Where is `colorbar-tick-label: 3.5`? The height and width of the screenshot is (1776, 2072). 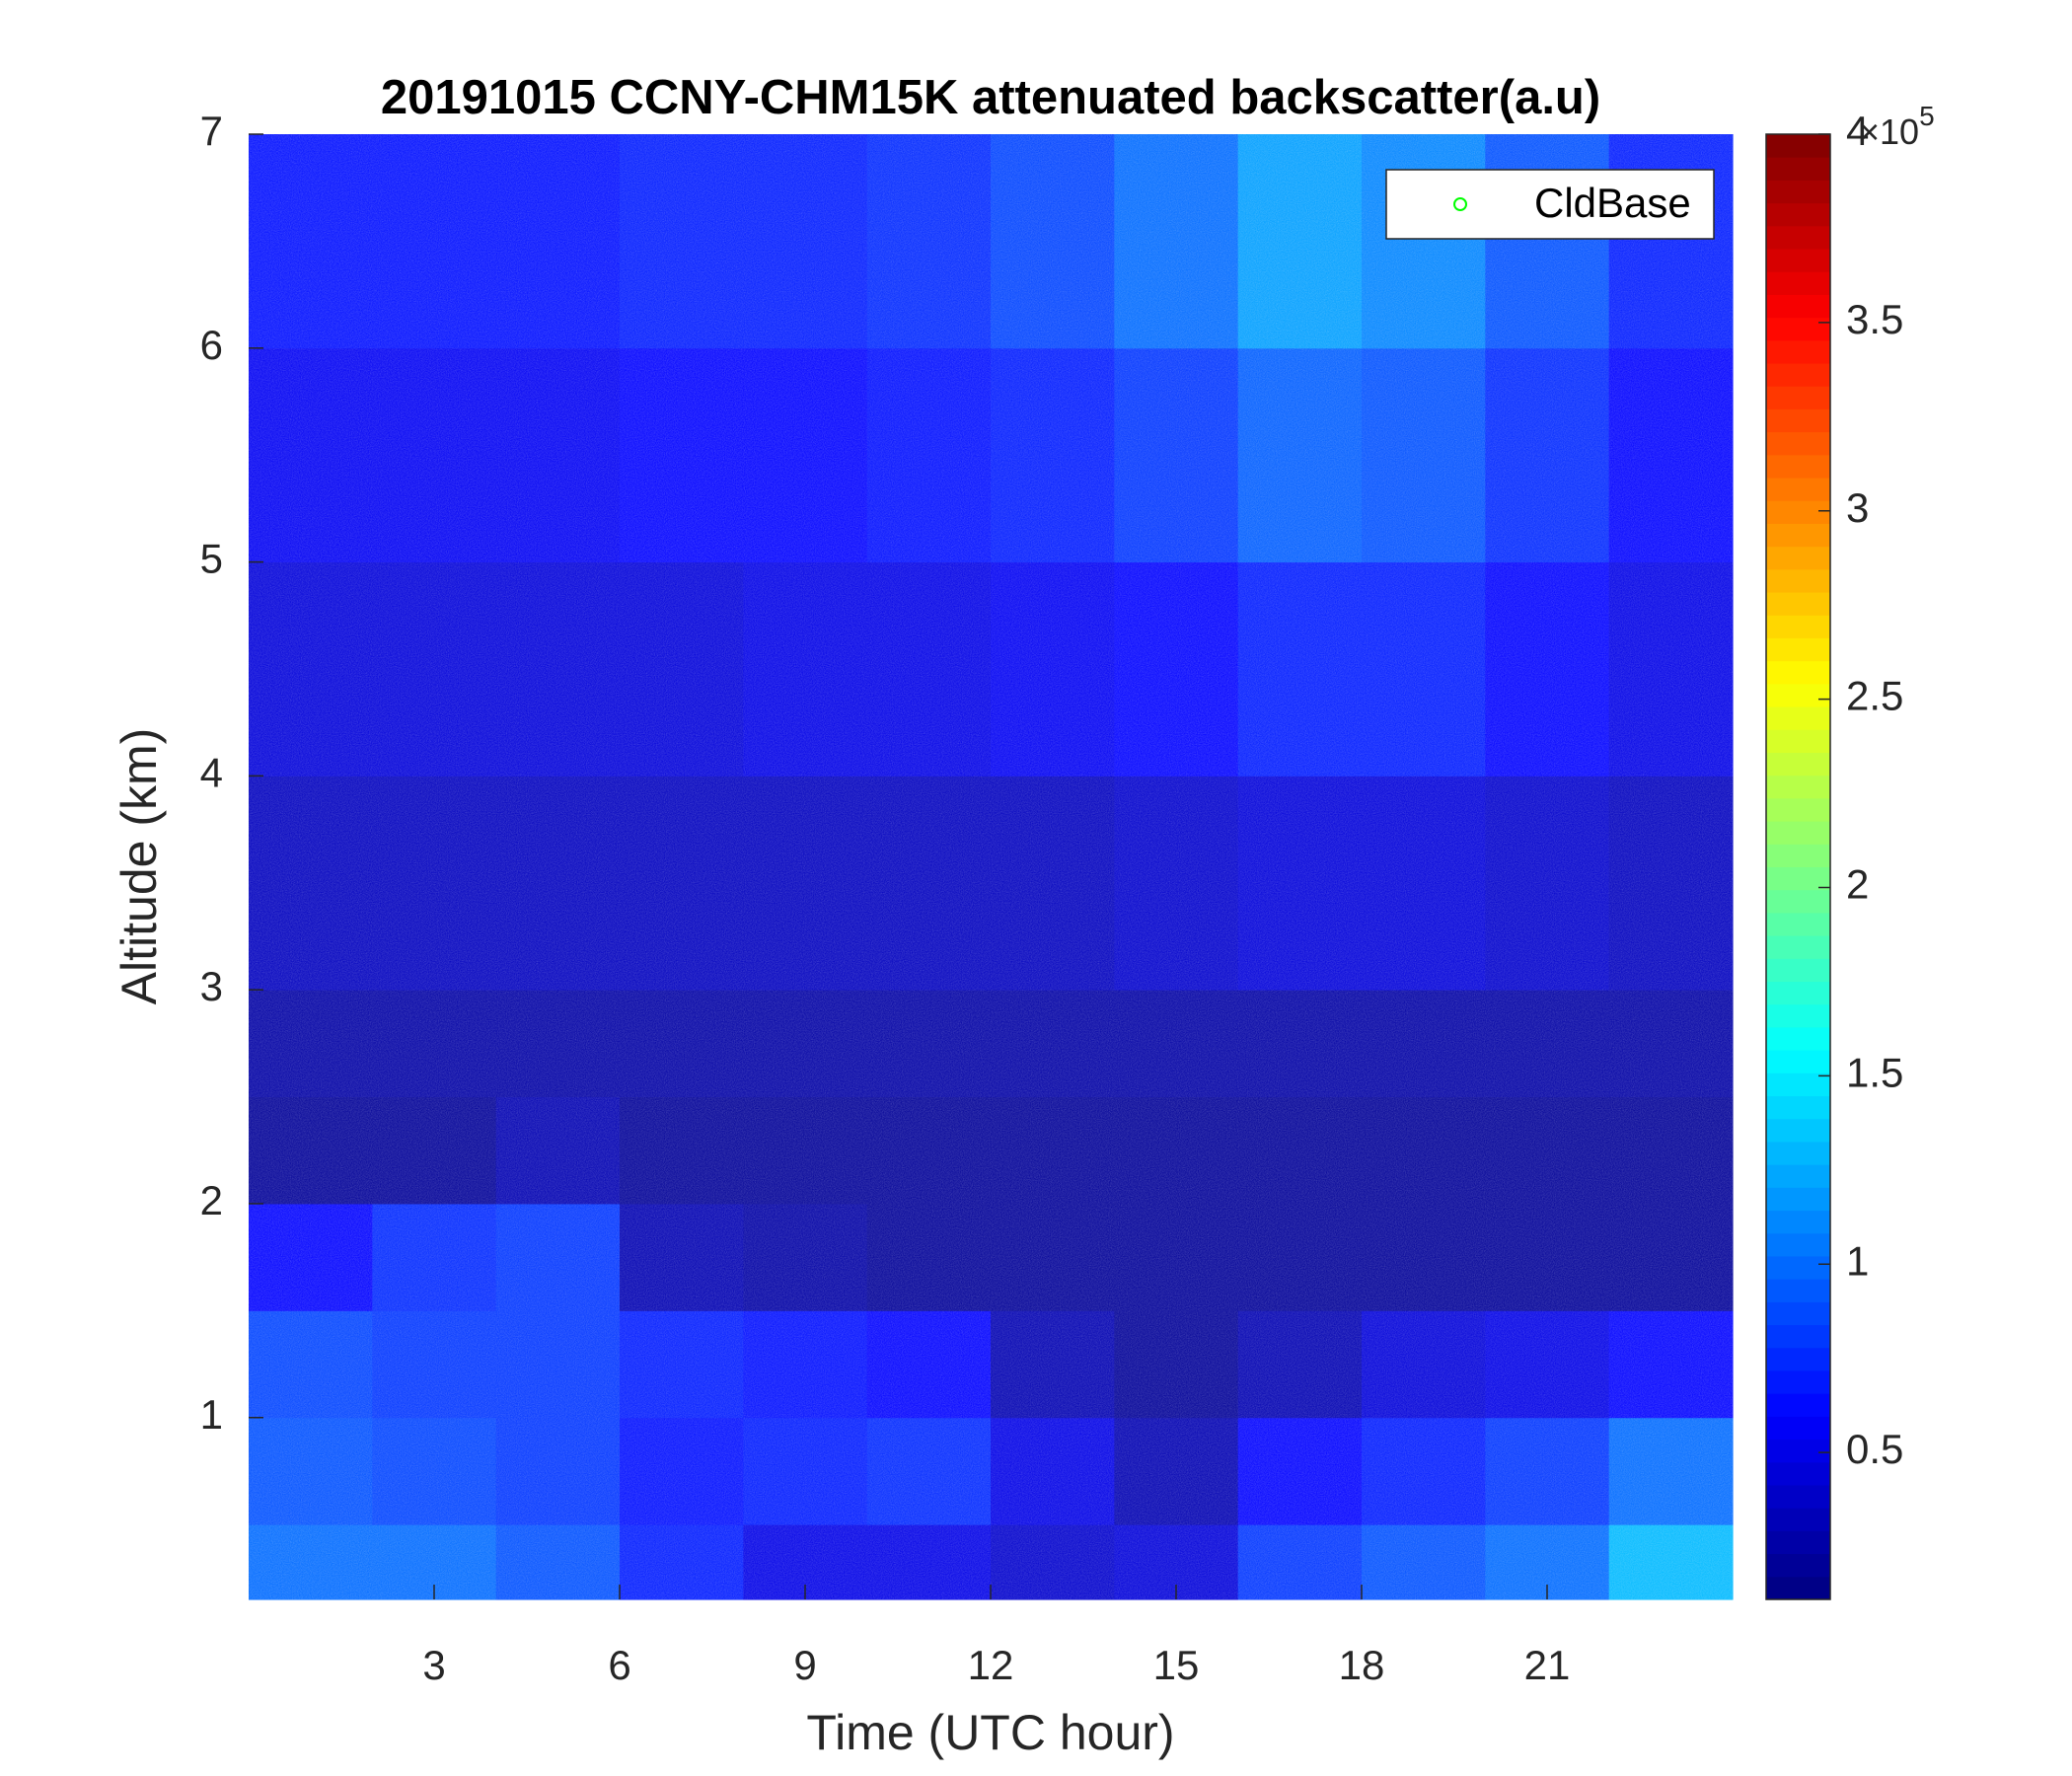
colorbar-tick-label: 3.5 is located at coordinates (1875, 319).